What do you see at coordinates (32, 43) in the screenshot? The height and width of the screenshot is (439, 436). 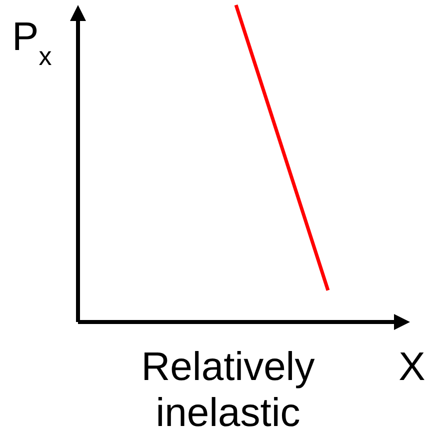 I see `y-axis-title: P$_{x}$` at bounding box center [32, 43].